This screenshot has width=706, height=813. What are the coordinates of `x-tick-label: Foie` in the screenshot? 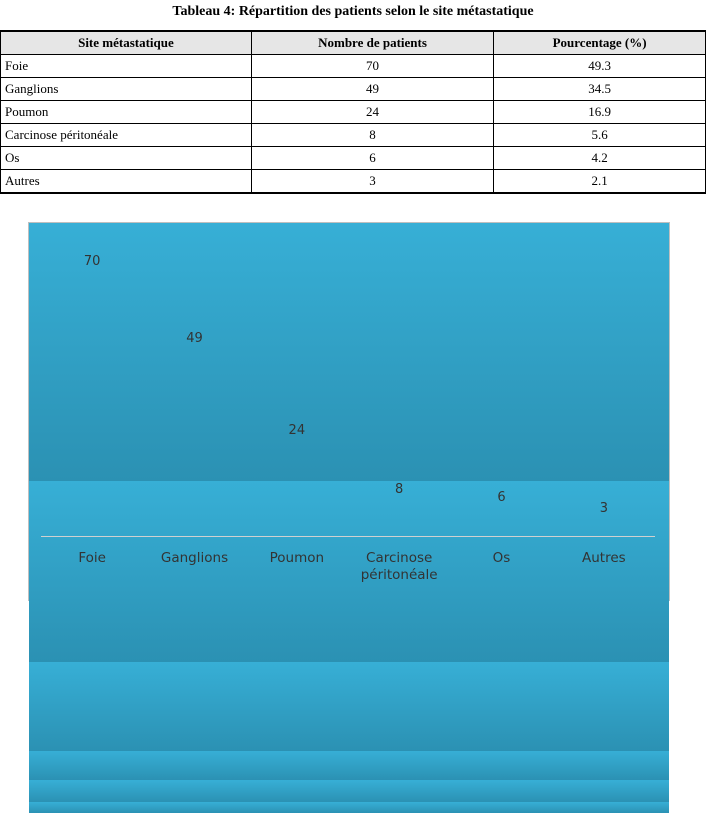 It's located at (92, 558).